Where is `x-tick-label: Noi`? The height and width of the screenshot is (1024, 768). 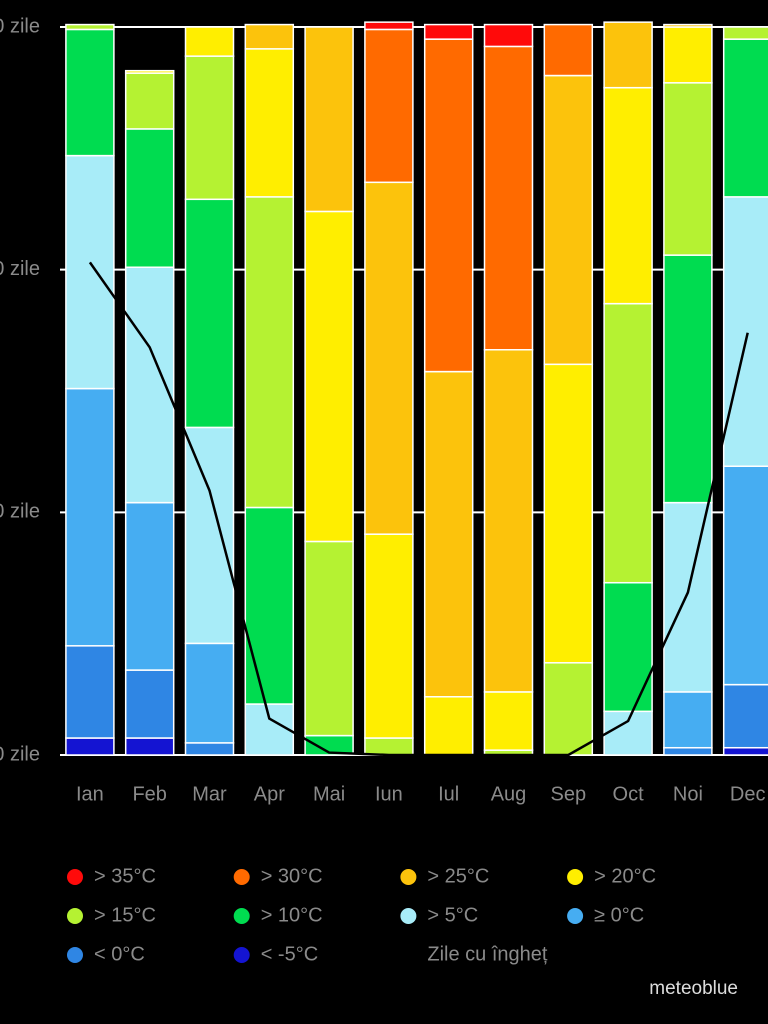
x-tick-label: Noi is located at coordinates (688, 794).